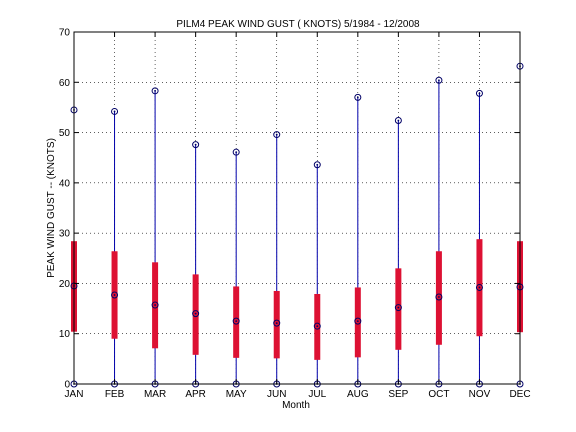 The image size is (576, 432). What do you see at coordinates (65, 284) in the screenshot?
I see `y-tick-label: 20` at bounding box center [65, 284].